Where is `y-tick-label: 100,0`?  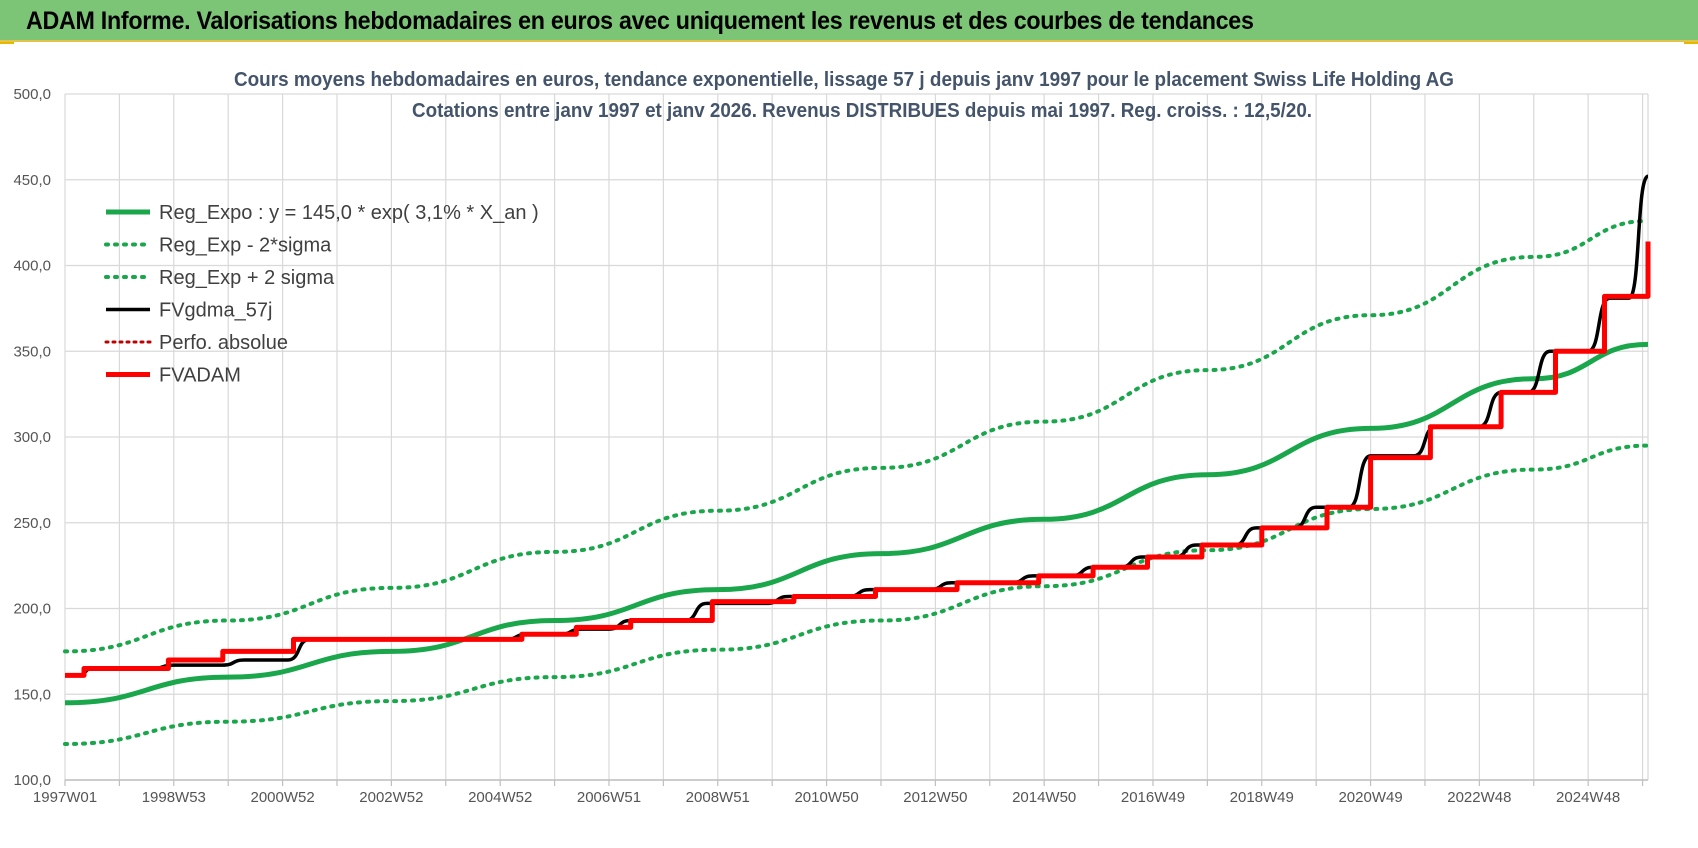
y-tick-label: 100,0 is located at coordinates (32, 780).